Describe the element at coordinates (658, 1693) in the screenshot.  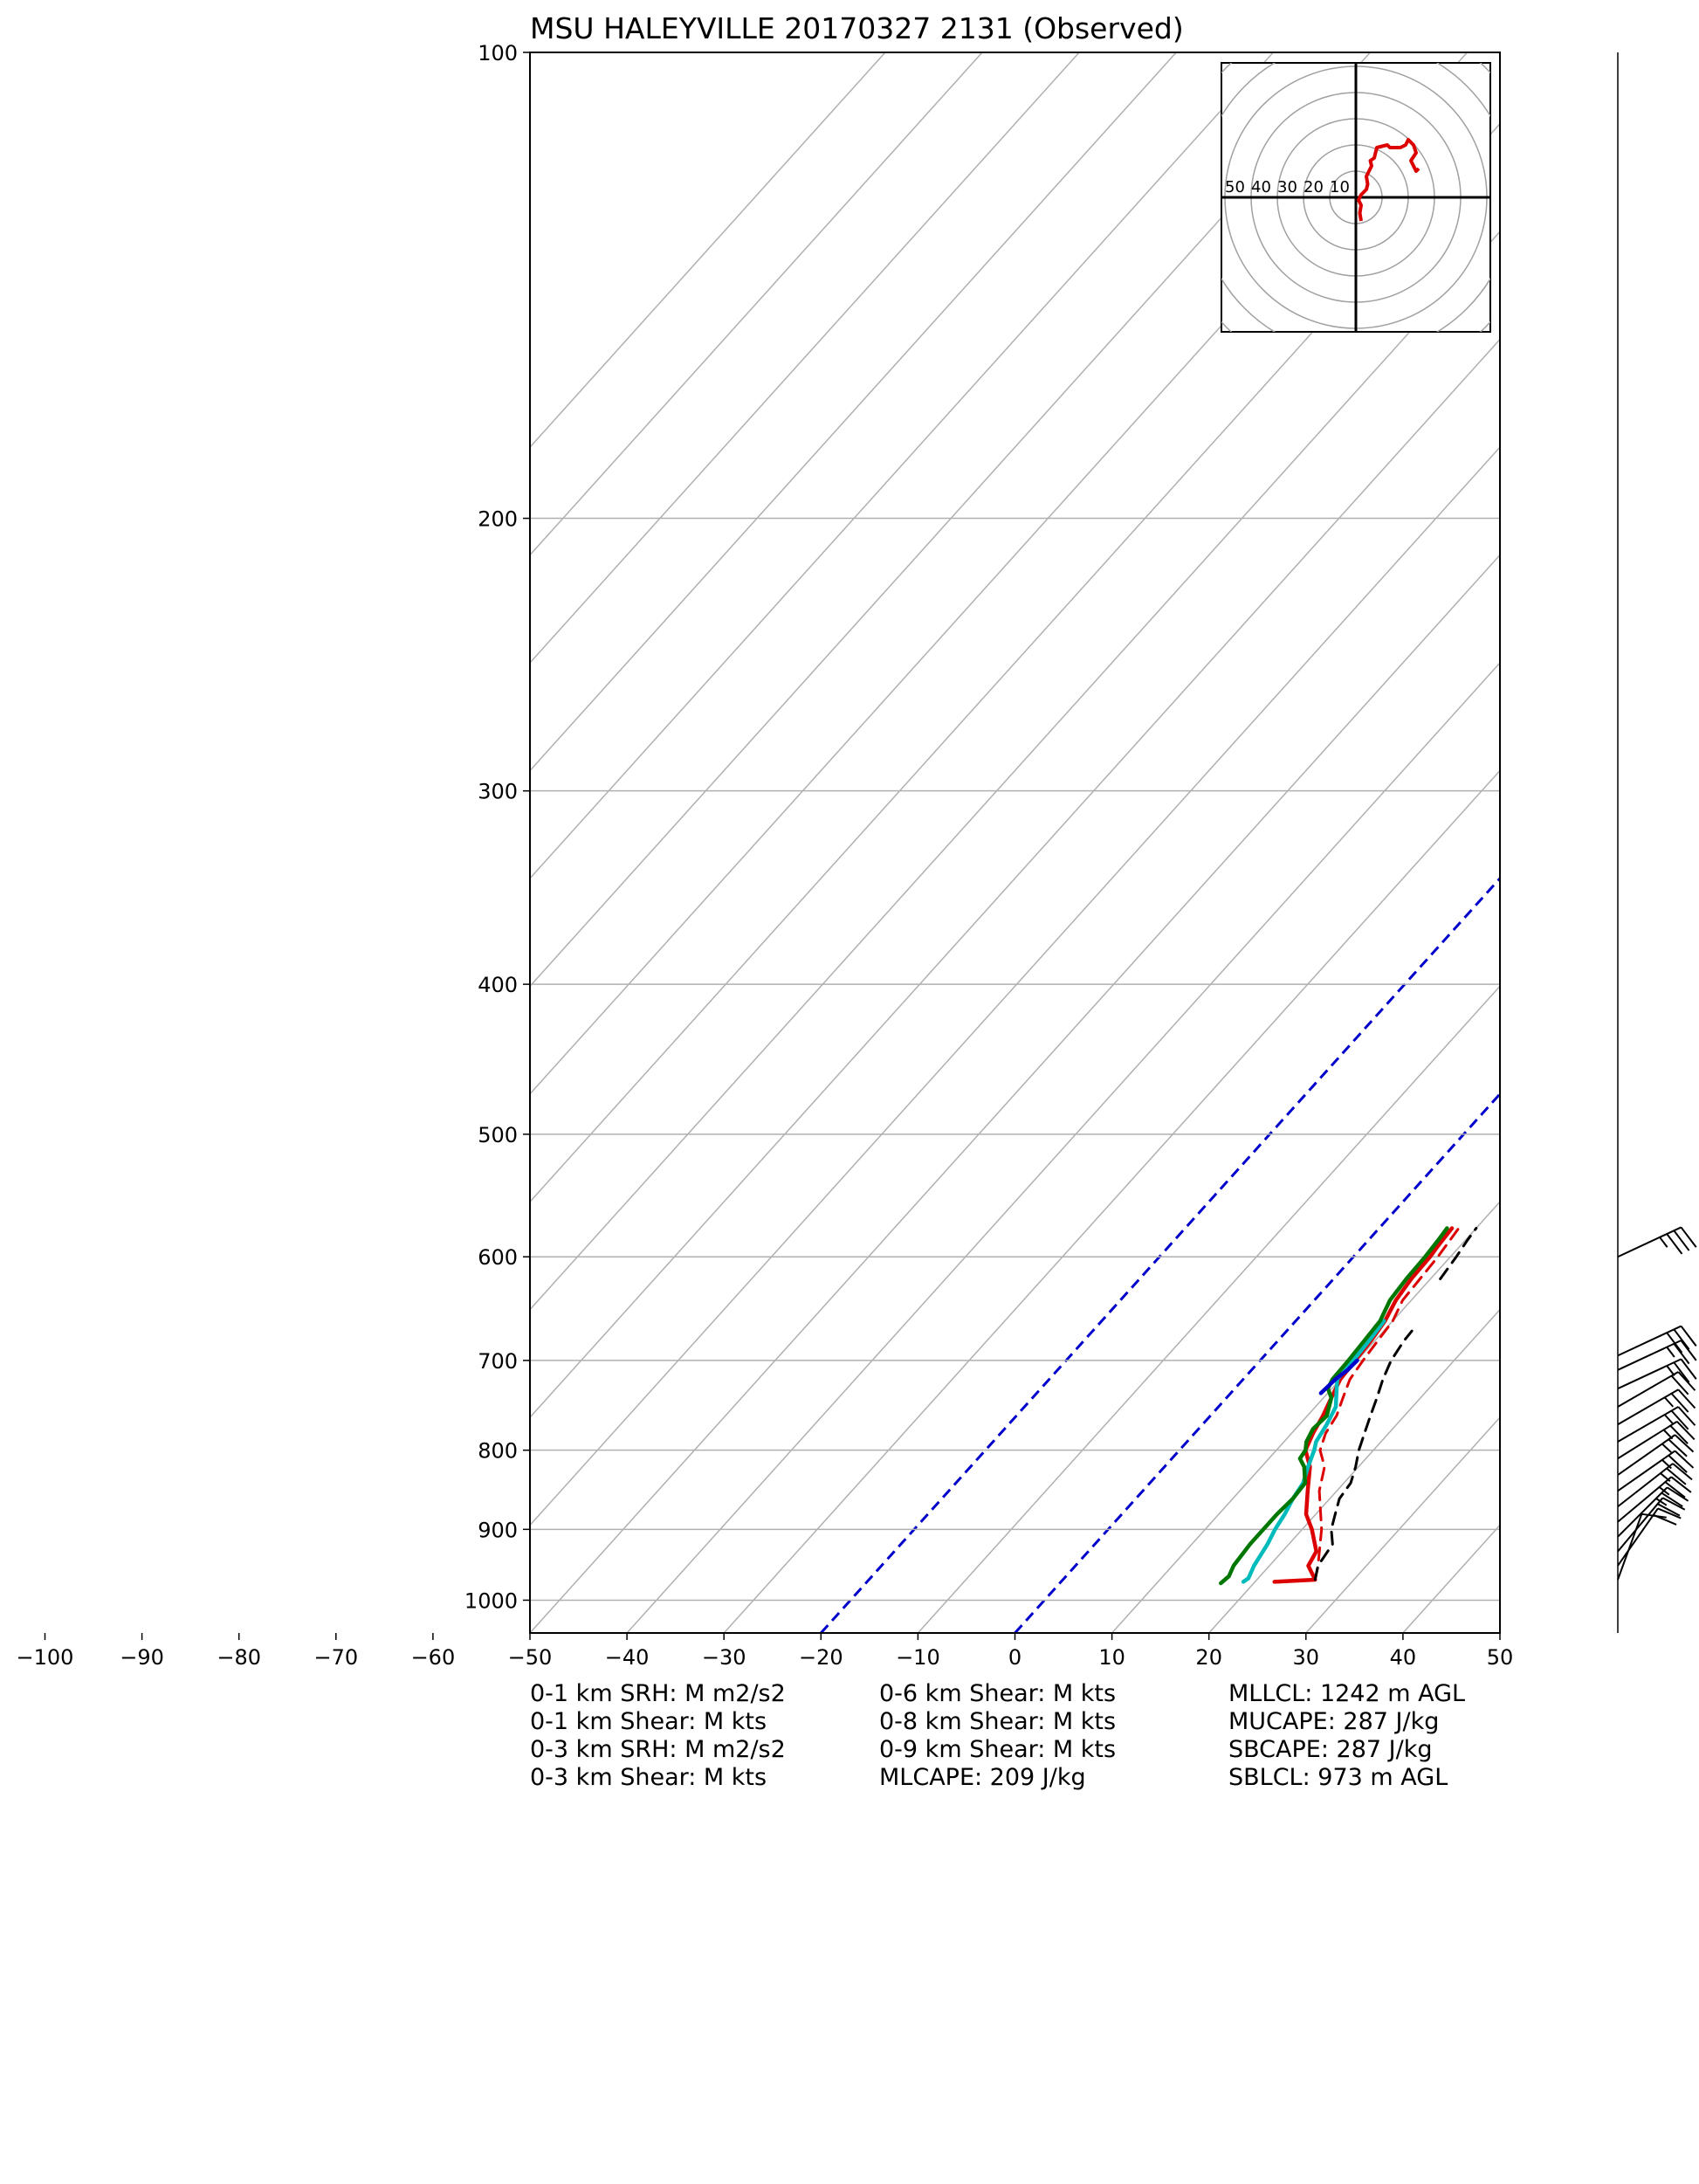
I see `stat-srh-0-1: 0-1 km SRH: M m2/s2` at that location.